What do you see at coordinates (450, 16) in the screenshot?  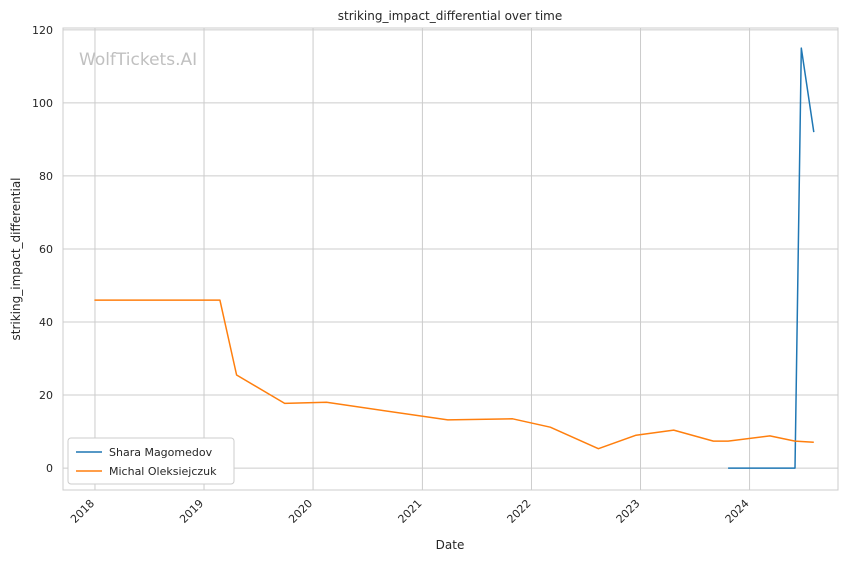 I see `chart-title: striking_impact_differential over time` at bounding box center [450, 16].